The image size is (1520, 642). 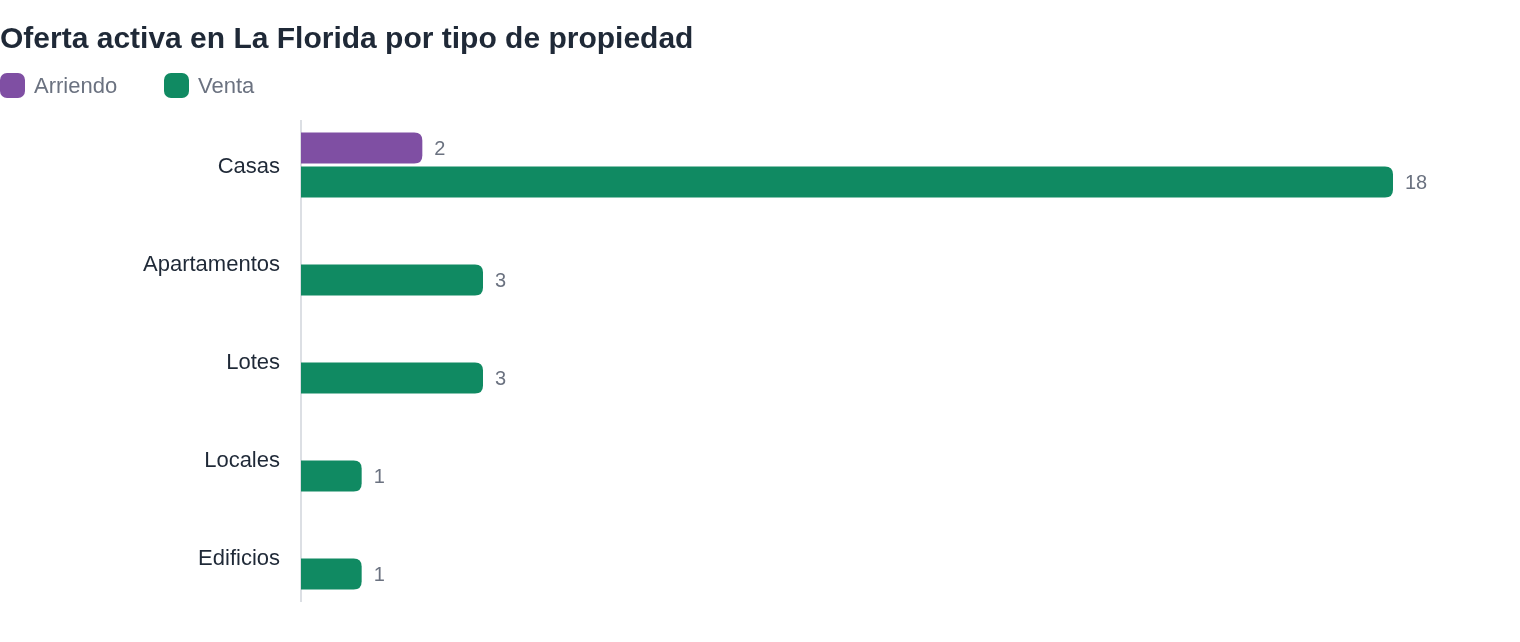 I want to click on y-tick-label: Locales, so click(x=242, y=459).